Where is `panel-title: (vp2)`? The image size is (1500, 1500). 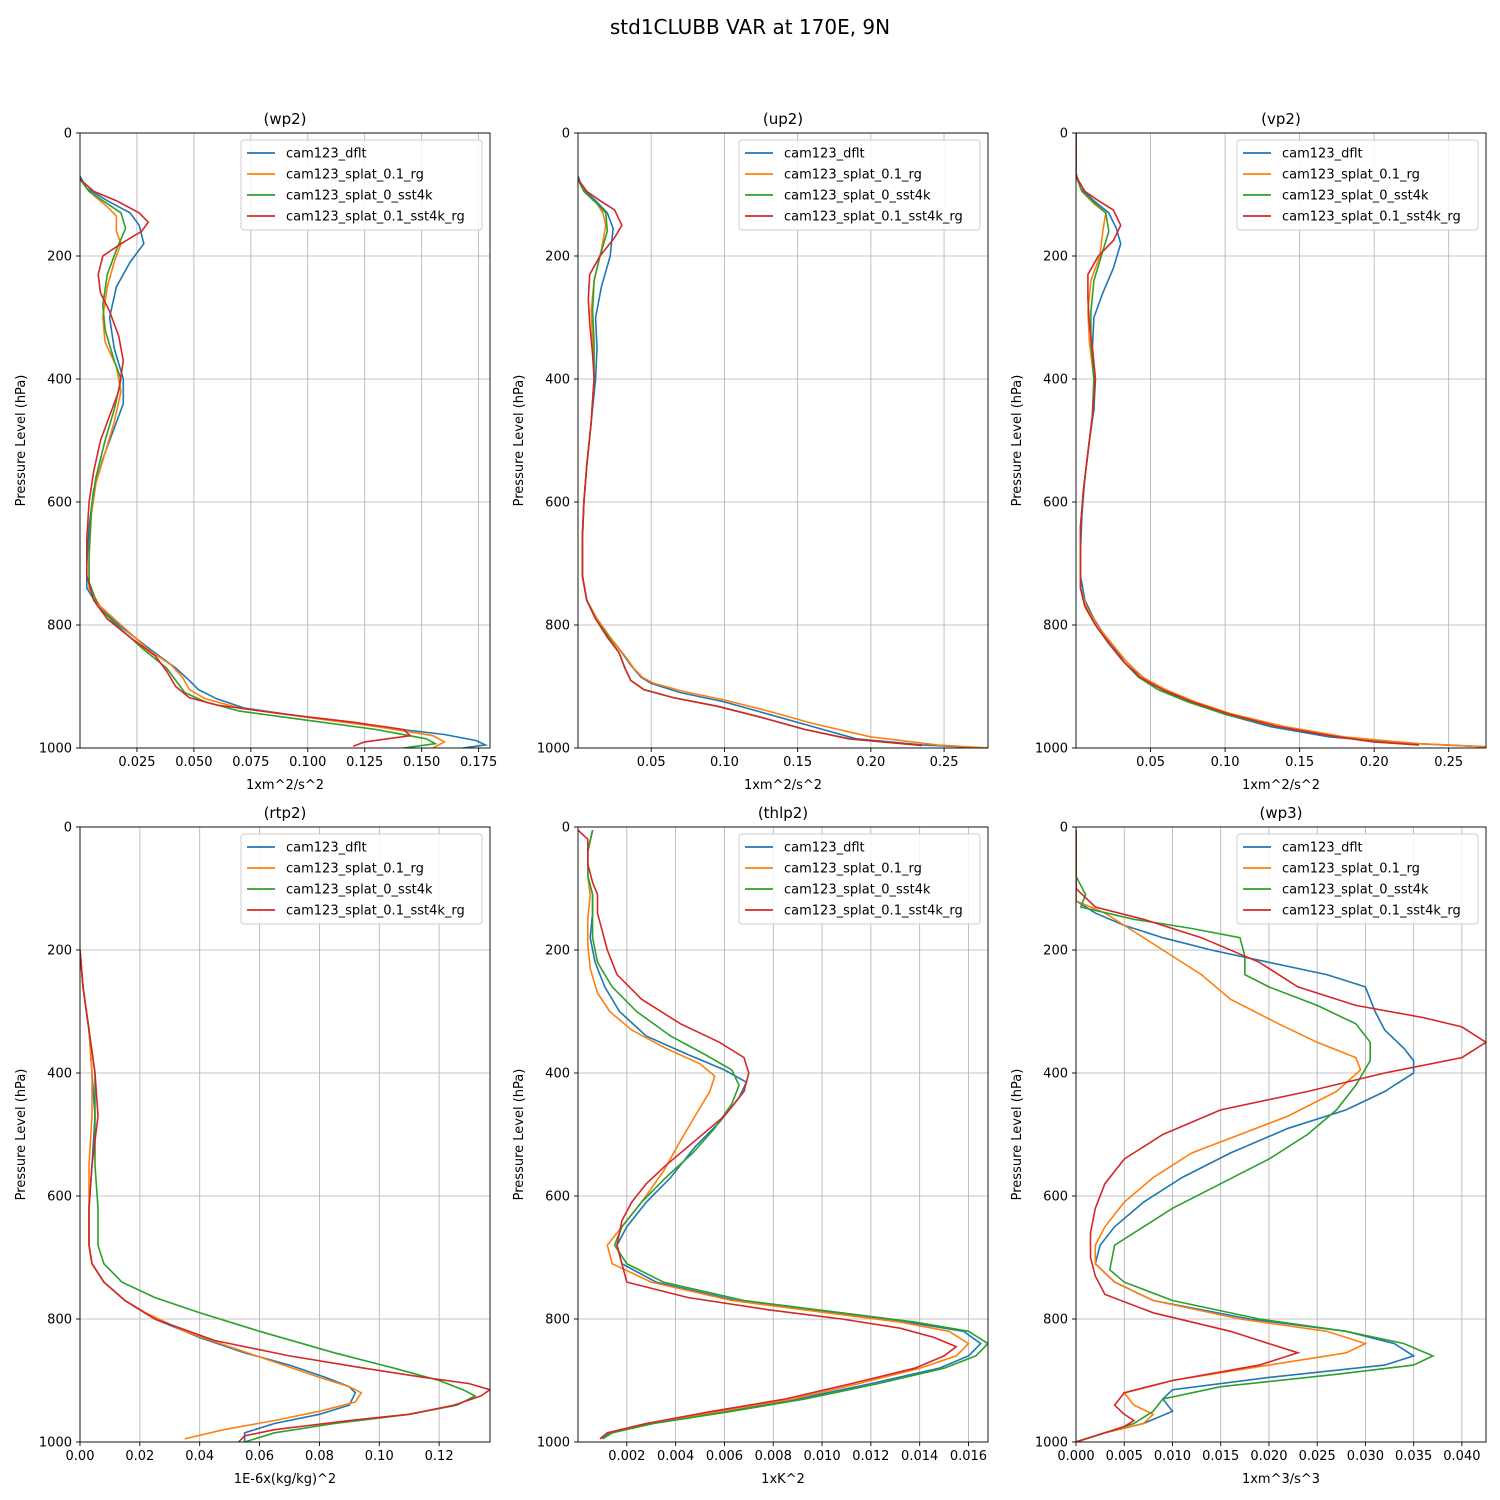
panel-title: (vp2) is located at coordinates (1281, 119).